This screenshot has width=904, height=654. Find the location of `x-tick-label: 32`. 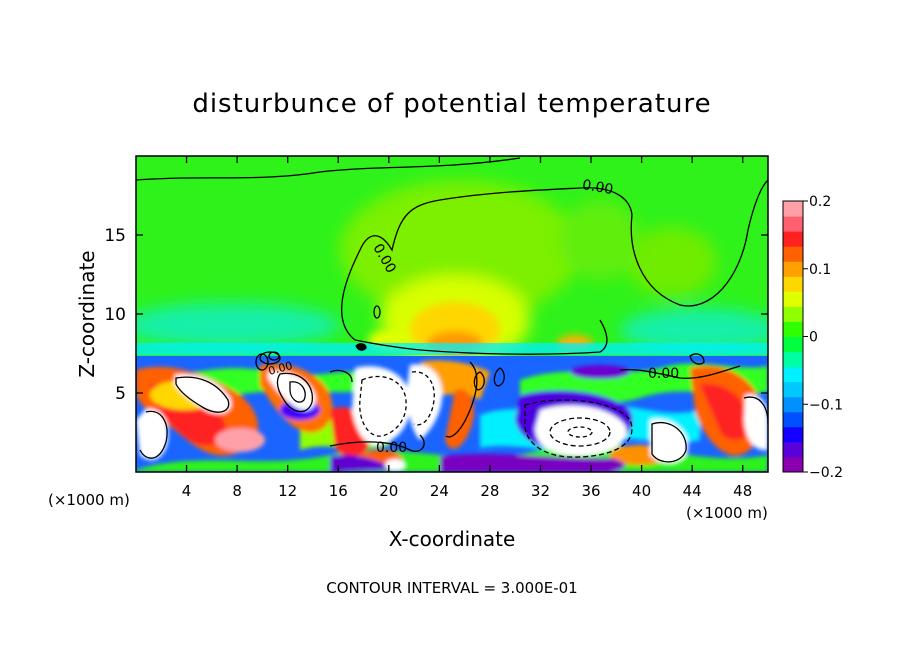

x-tick-label: 32 is located at coordinates (540, 491).